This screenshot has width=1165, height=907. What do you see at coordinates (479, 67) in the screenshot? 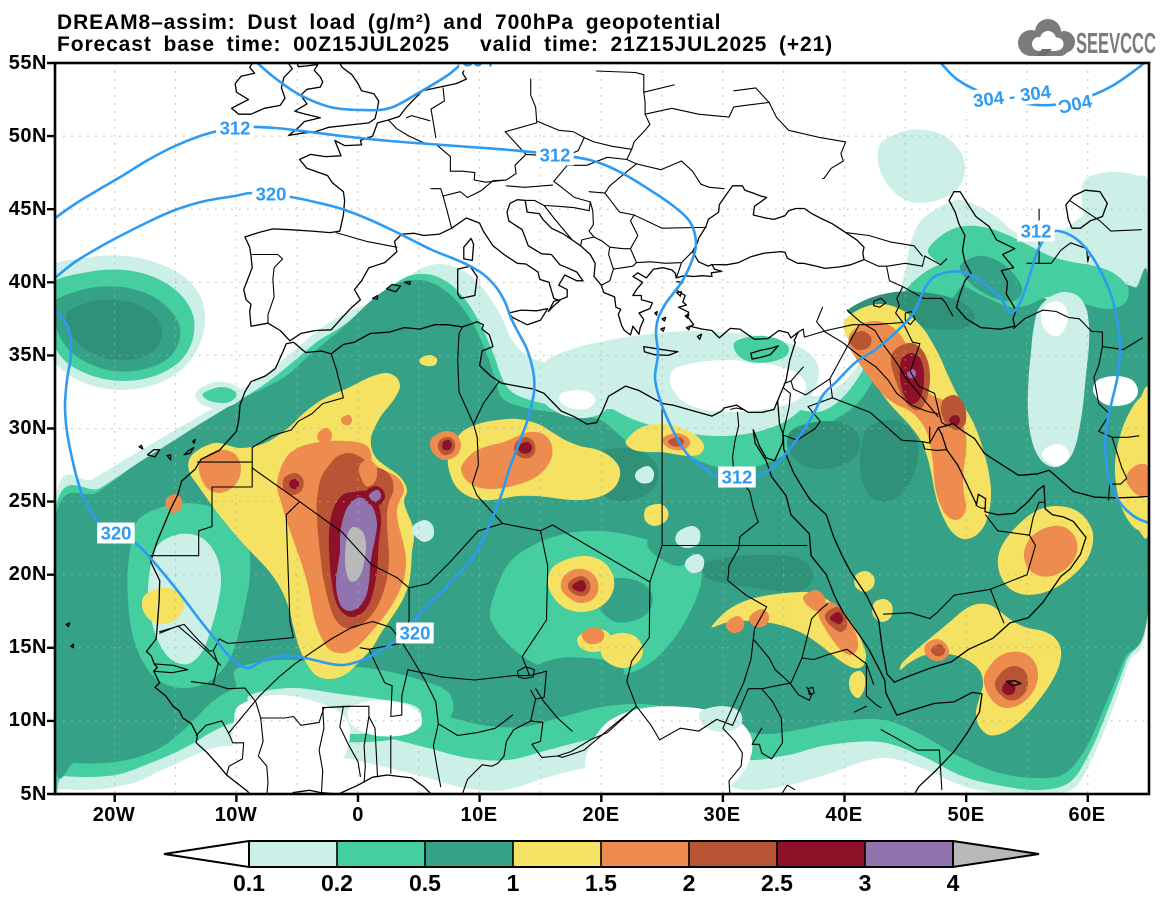
I see `svg-text: 304` at bounding box center [479, 67].